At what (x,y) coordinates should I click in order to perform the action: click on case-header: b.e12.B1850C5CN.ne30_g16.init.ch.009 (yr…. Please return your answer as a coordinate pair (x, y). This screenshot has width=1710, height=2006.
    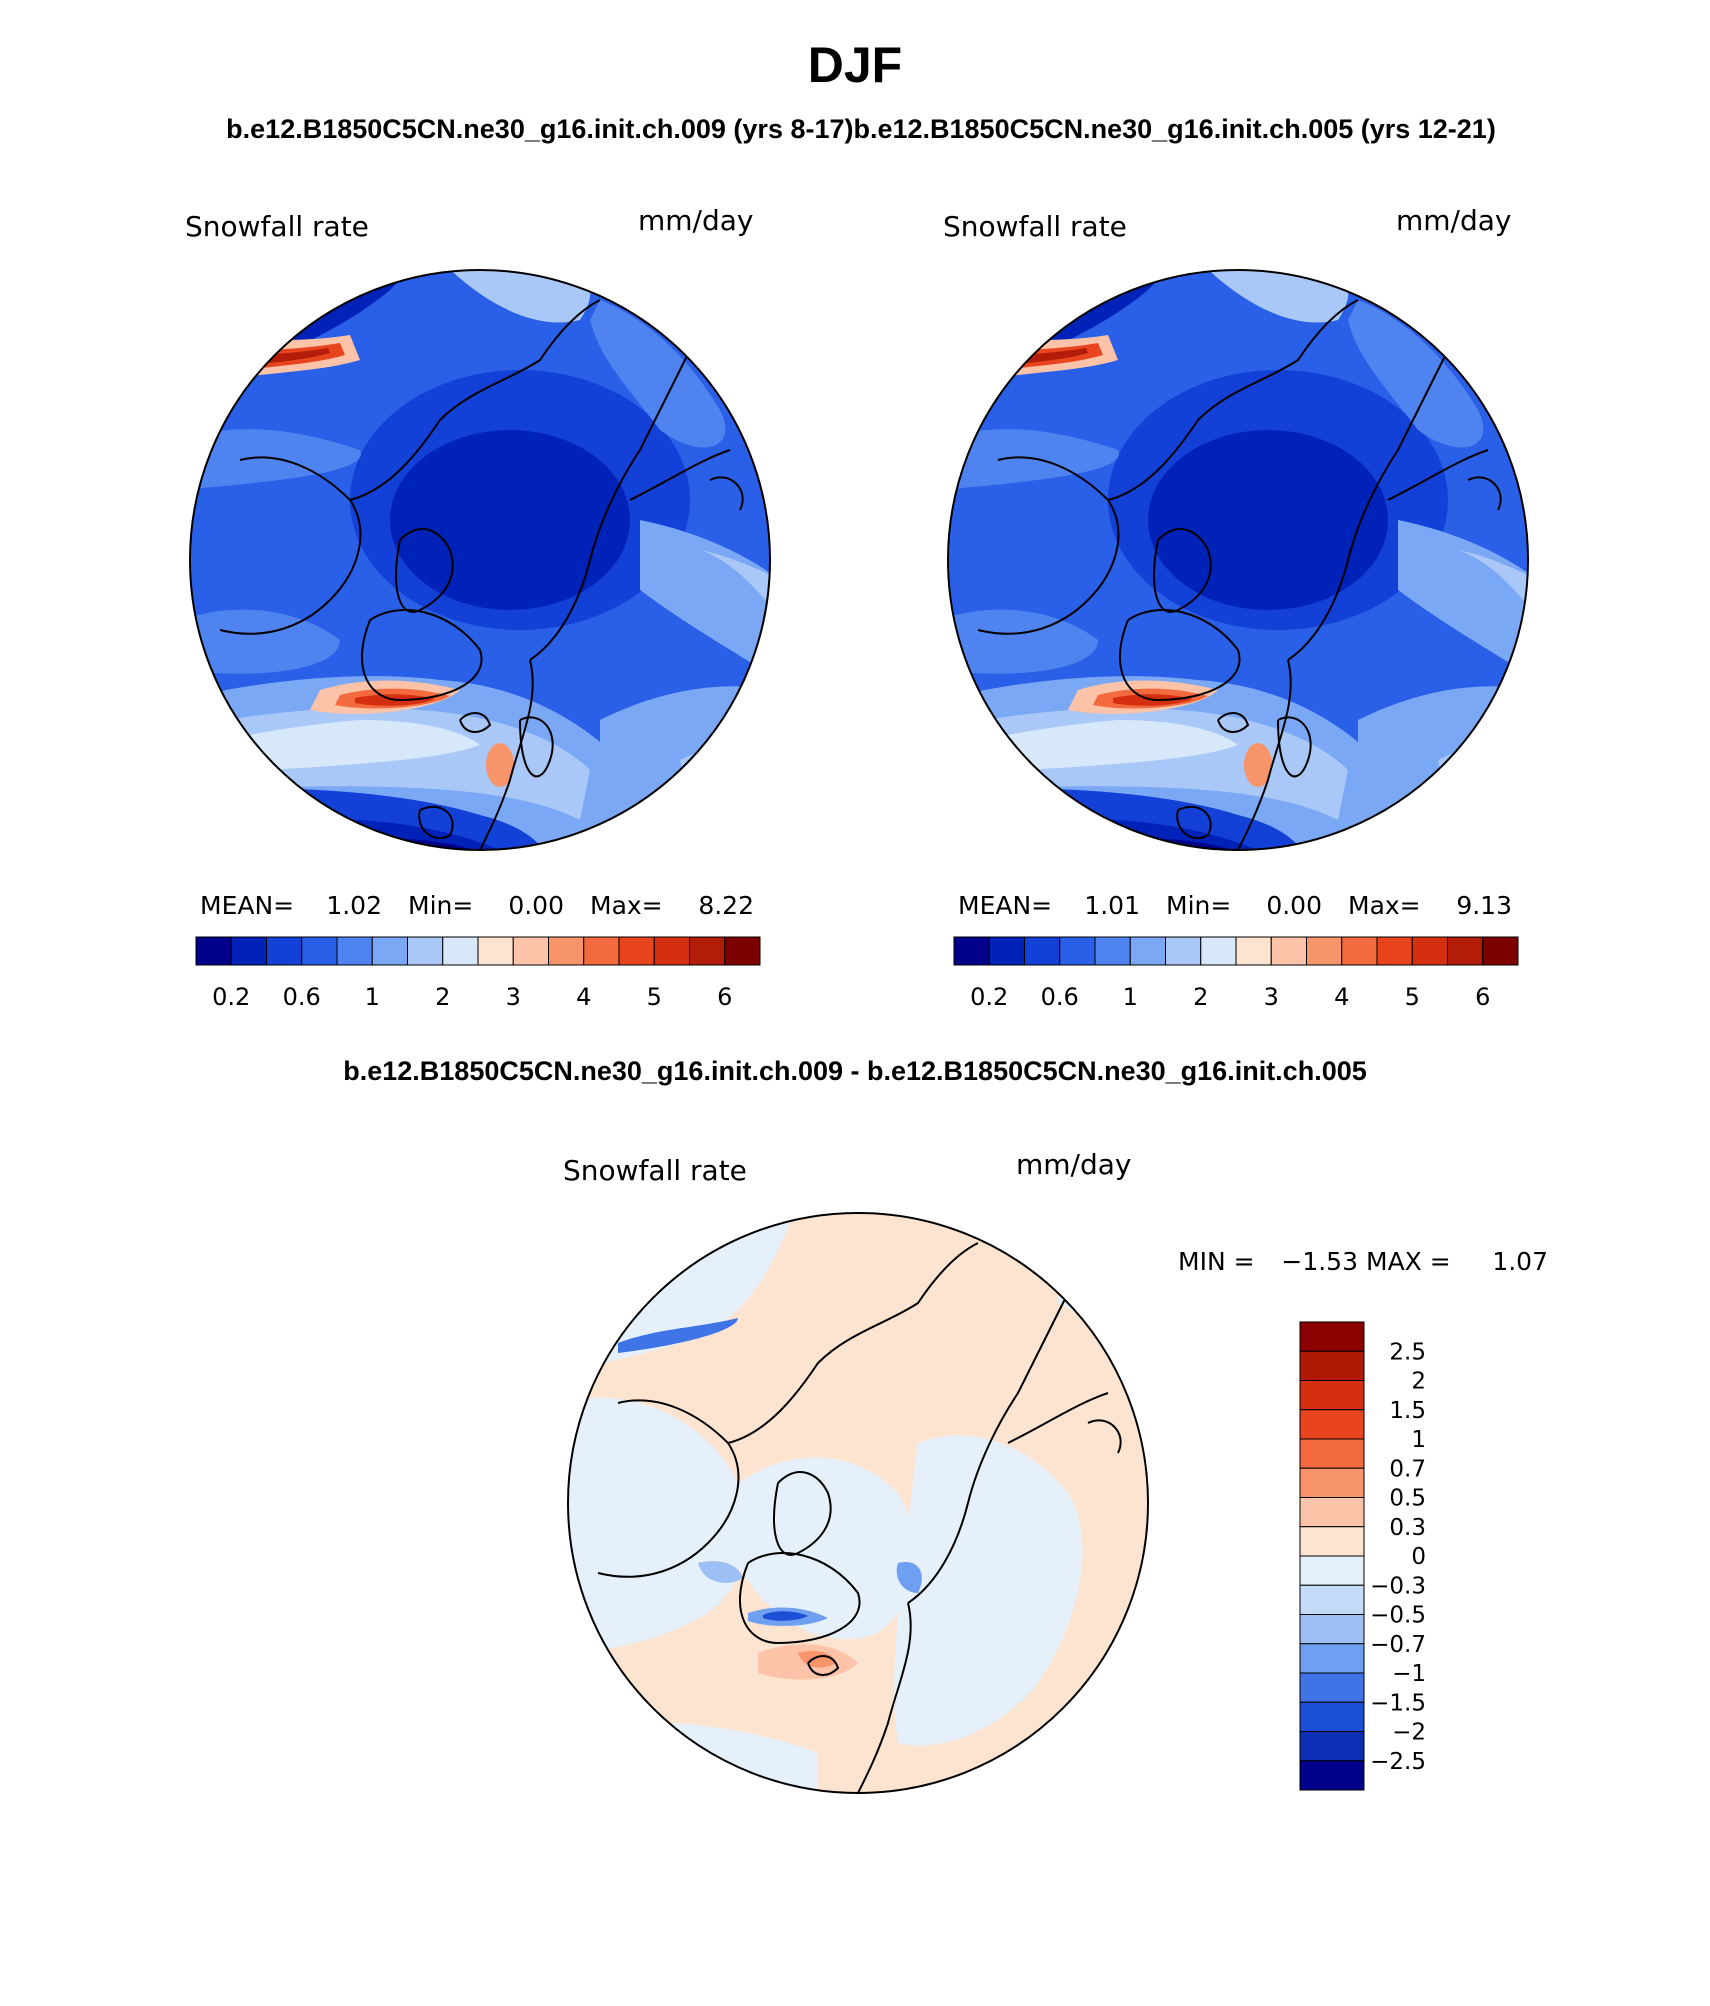
    Looking at the image, I should click on (861, 129).